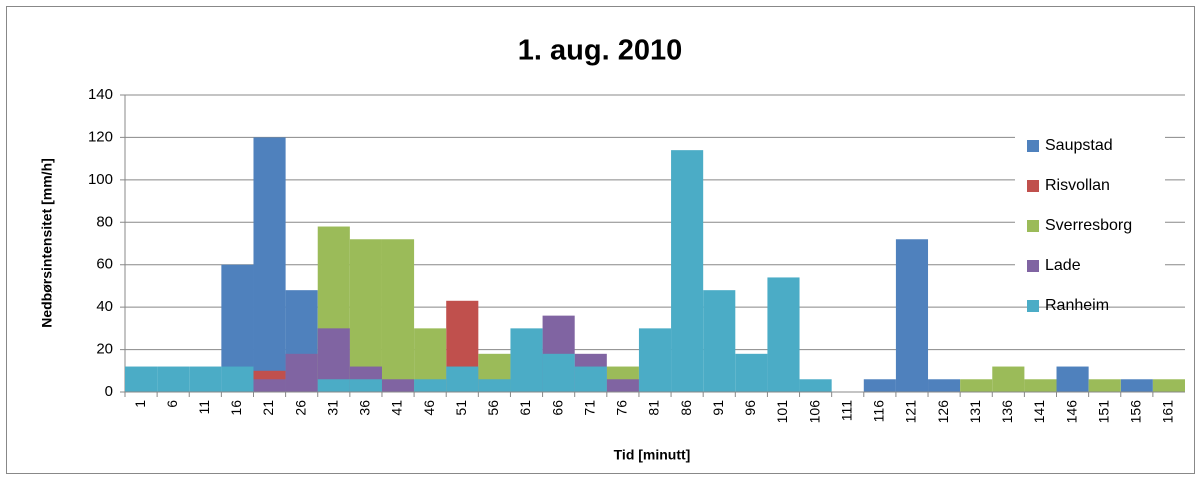 Image resolution: width=1201 pixels, height=481 pixels. I want to click on x-tick-label: 6, so click(172, 404).